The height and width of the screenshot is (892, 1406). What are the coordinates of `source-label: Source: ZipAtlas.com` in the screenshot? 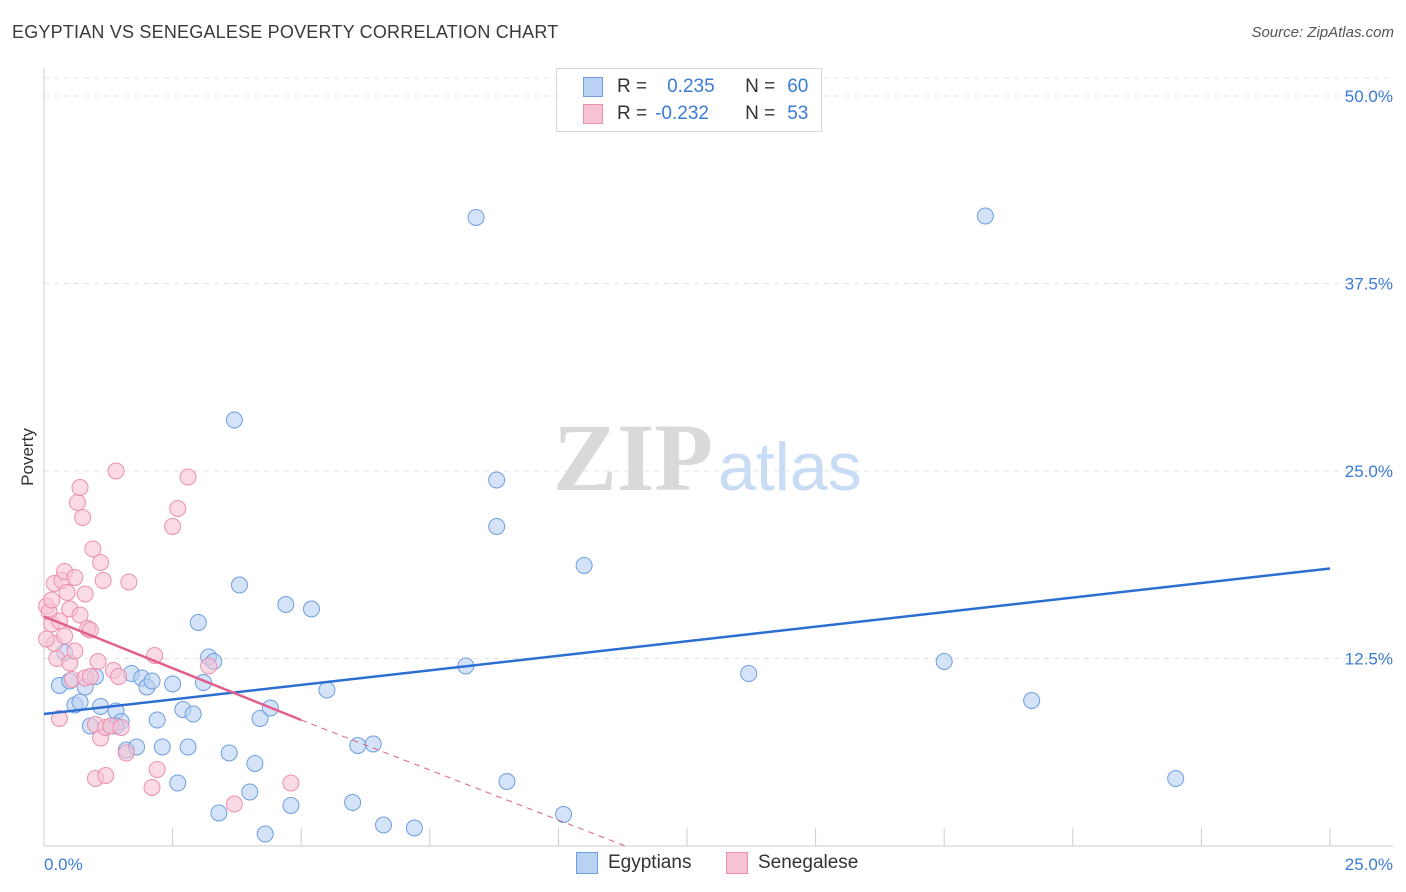 It's located at (1322, 32).